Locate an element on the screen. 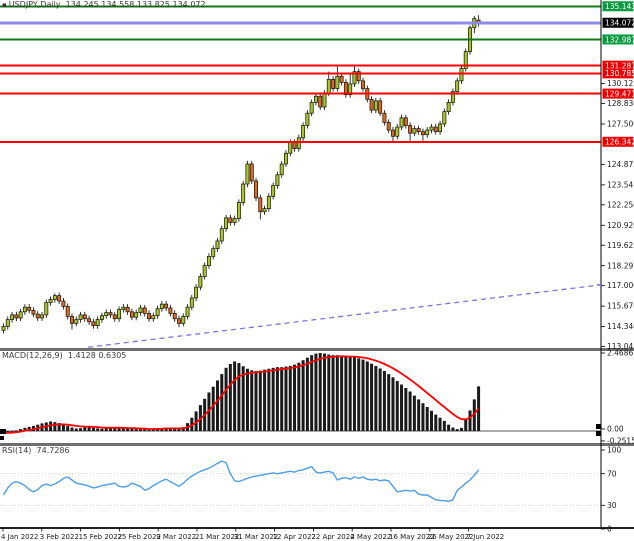 The width and height of the screenshot is (634, 541). macd-name: MACD(12,26,9) is located at coordinates (32, 355).